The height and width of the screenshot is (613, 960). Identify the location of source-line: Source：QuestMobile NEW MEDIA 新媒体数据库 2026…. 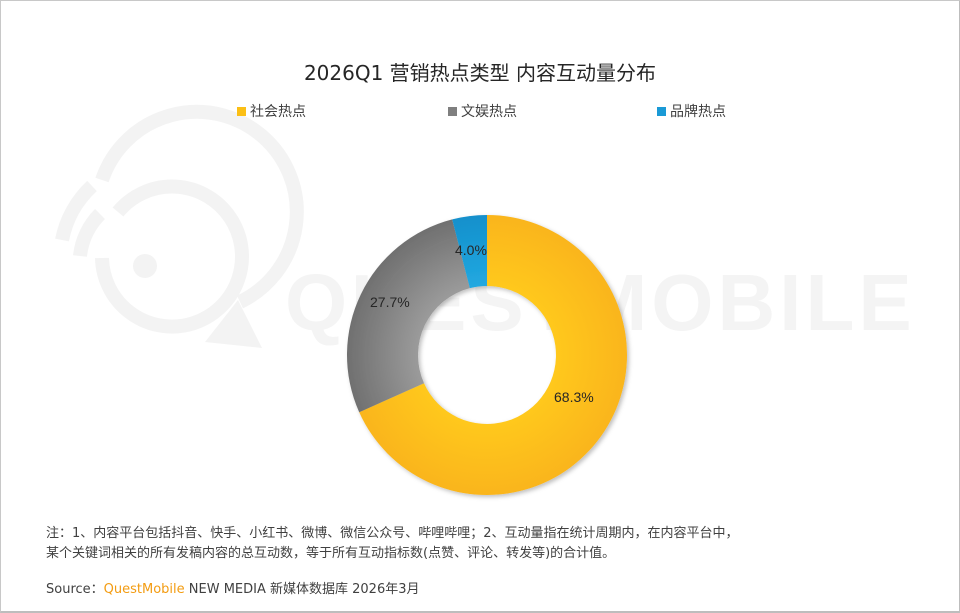
(233, 587).